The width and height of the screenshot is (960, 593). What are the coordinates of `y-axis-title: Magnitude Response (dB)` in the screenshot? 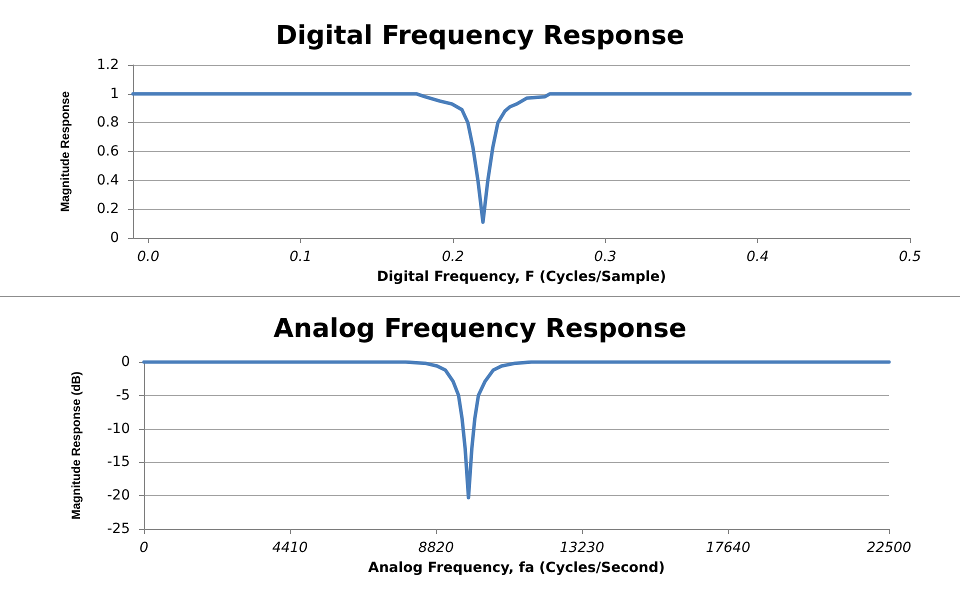 It's located at (76, 445).